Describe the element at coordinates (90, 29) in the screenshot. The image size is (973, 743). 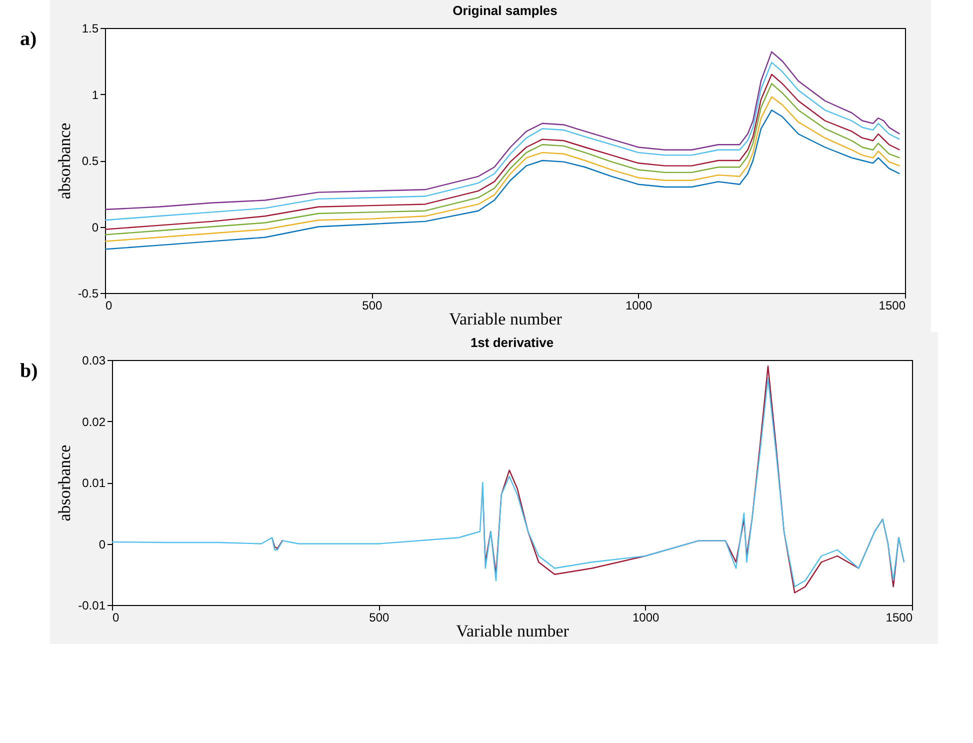
I see `y-tick-label: 1.5` at that location.